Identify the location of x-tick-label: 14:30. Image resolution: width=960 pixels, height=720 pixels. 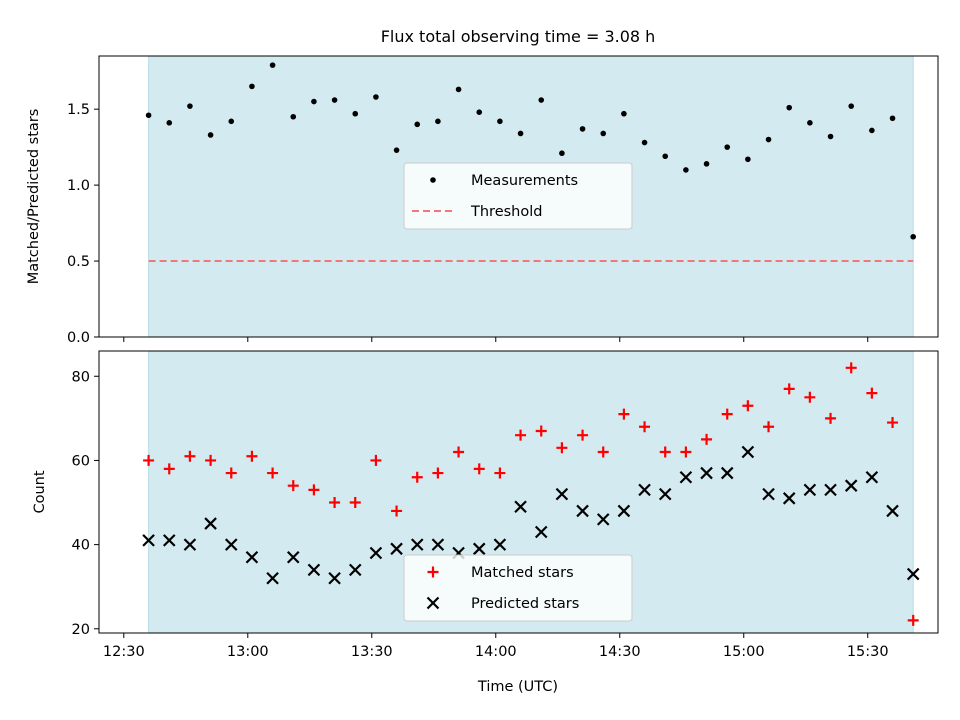
(620, 652).